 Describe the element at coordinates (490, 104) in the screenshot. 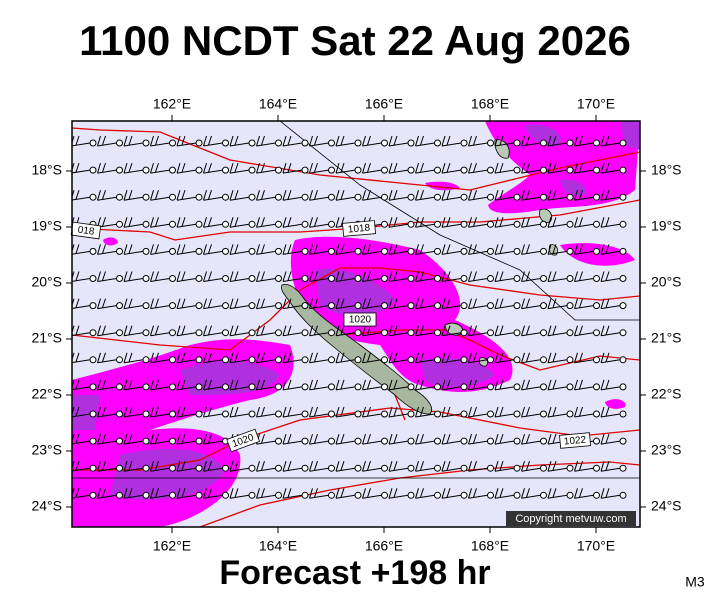

I see `lon-label: 168°E` at that location.